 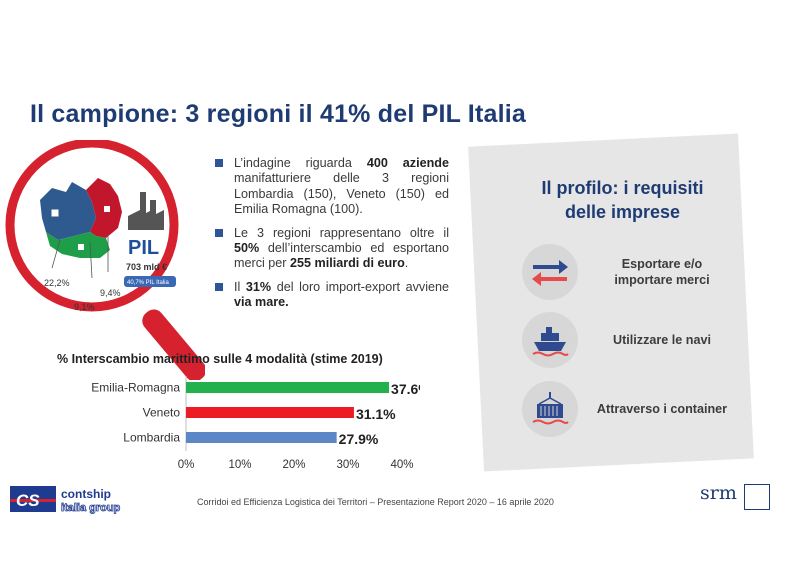 What do you see at coordinates (162, 413) in the screenshot?
I see `chart-category-label: Veneto` at bounding box center [162, 413].